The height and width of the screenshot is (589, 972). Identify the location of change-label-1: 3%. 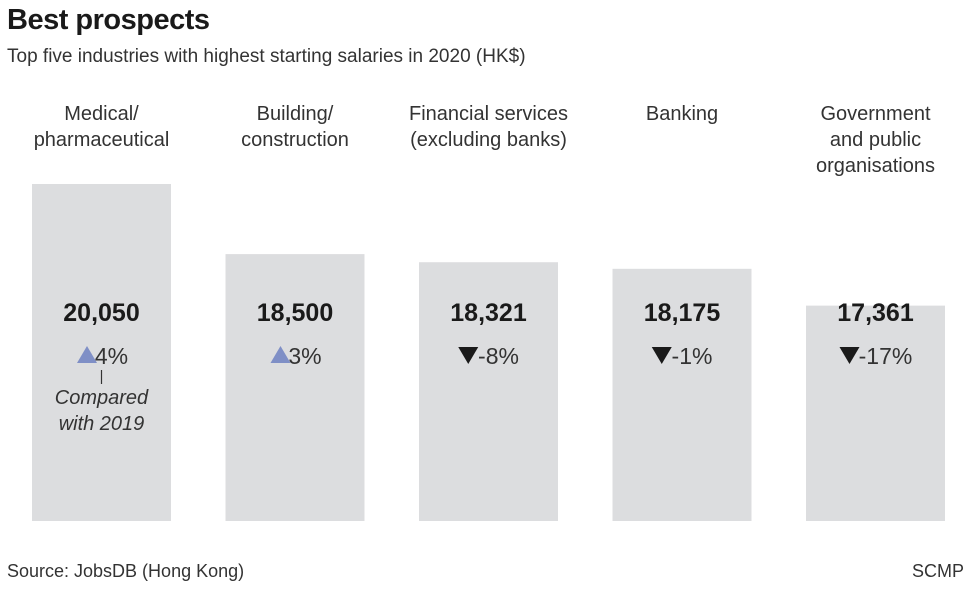
(304, 356).